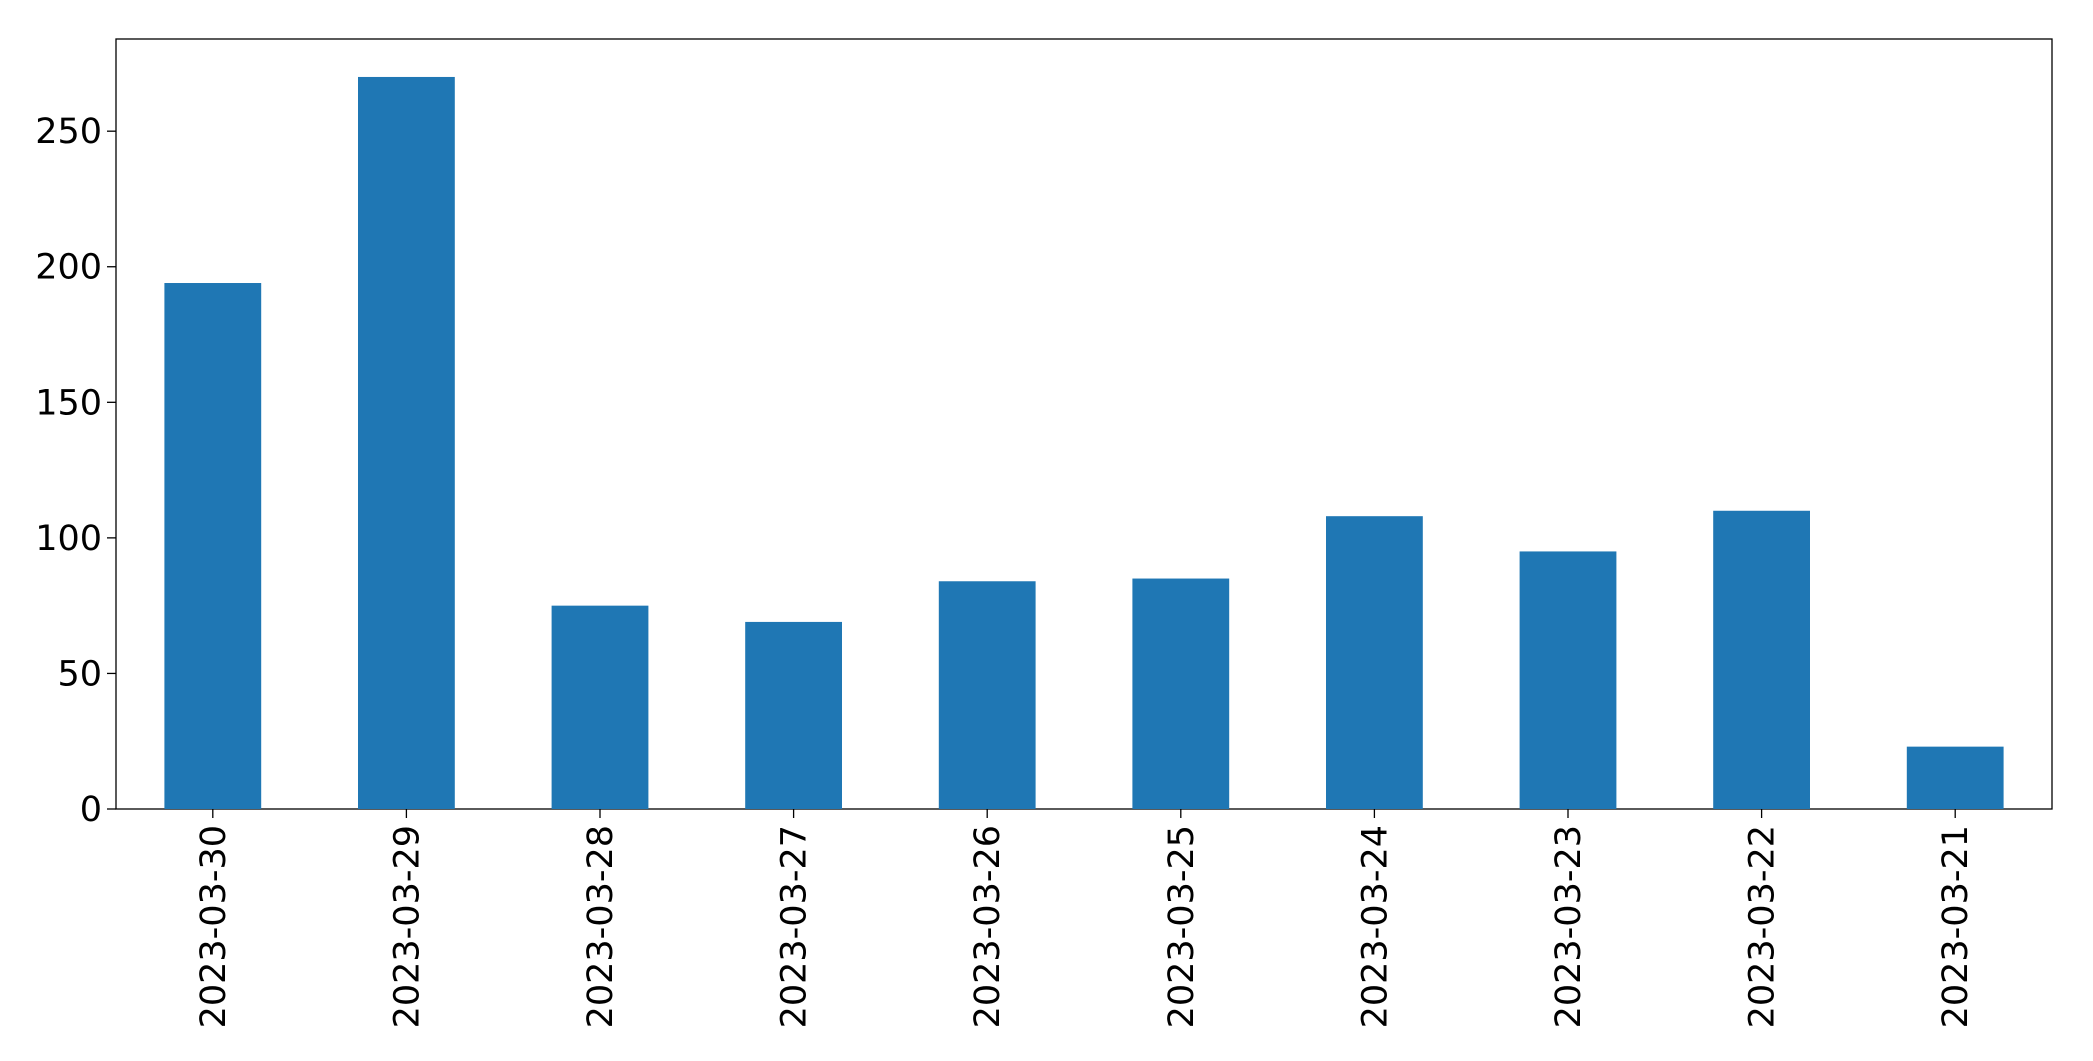 This screenshot has width=2093, height=1061. What do you see at coordinates (1375, 926) in the screenshot?
I see `x-tick-label: 2023-03-24` at bounding box center [1375, 926].